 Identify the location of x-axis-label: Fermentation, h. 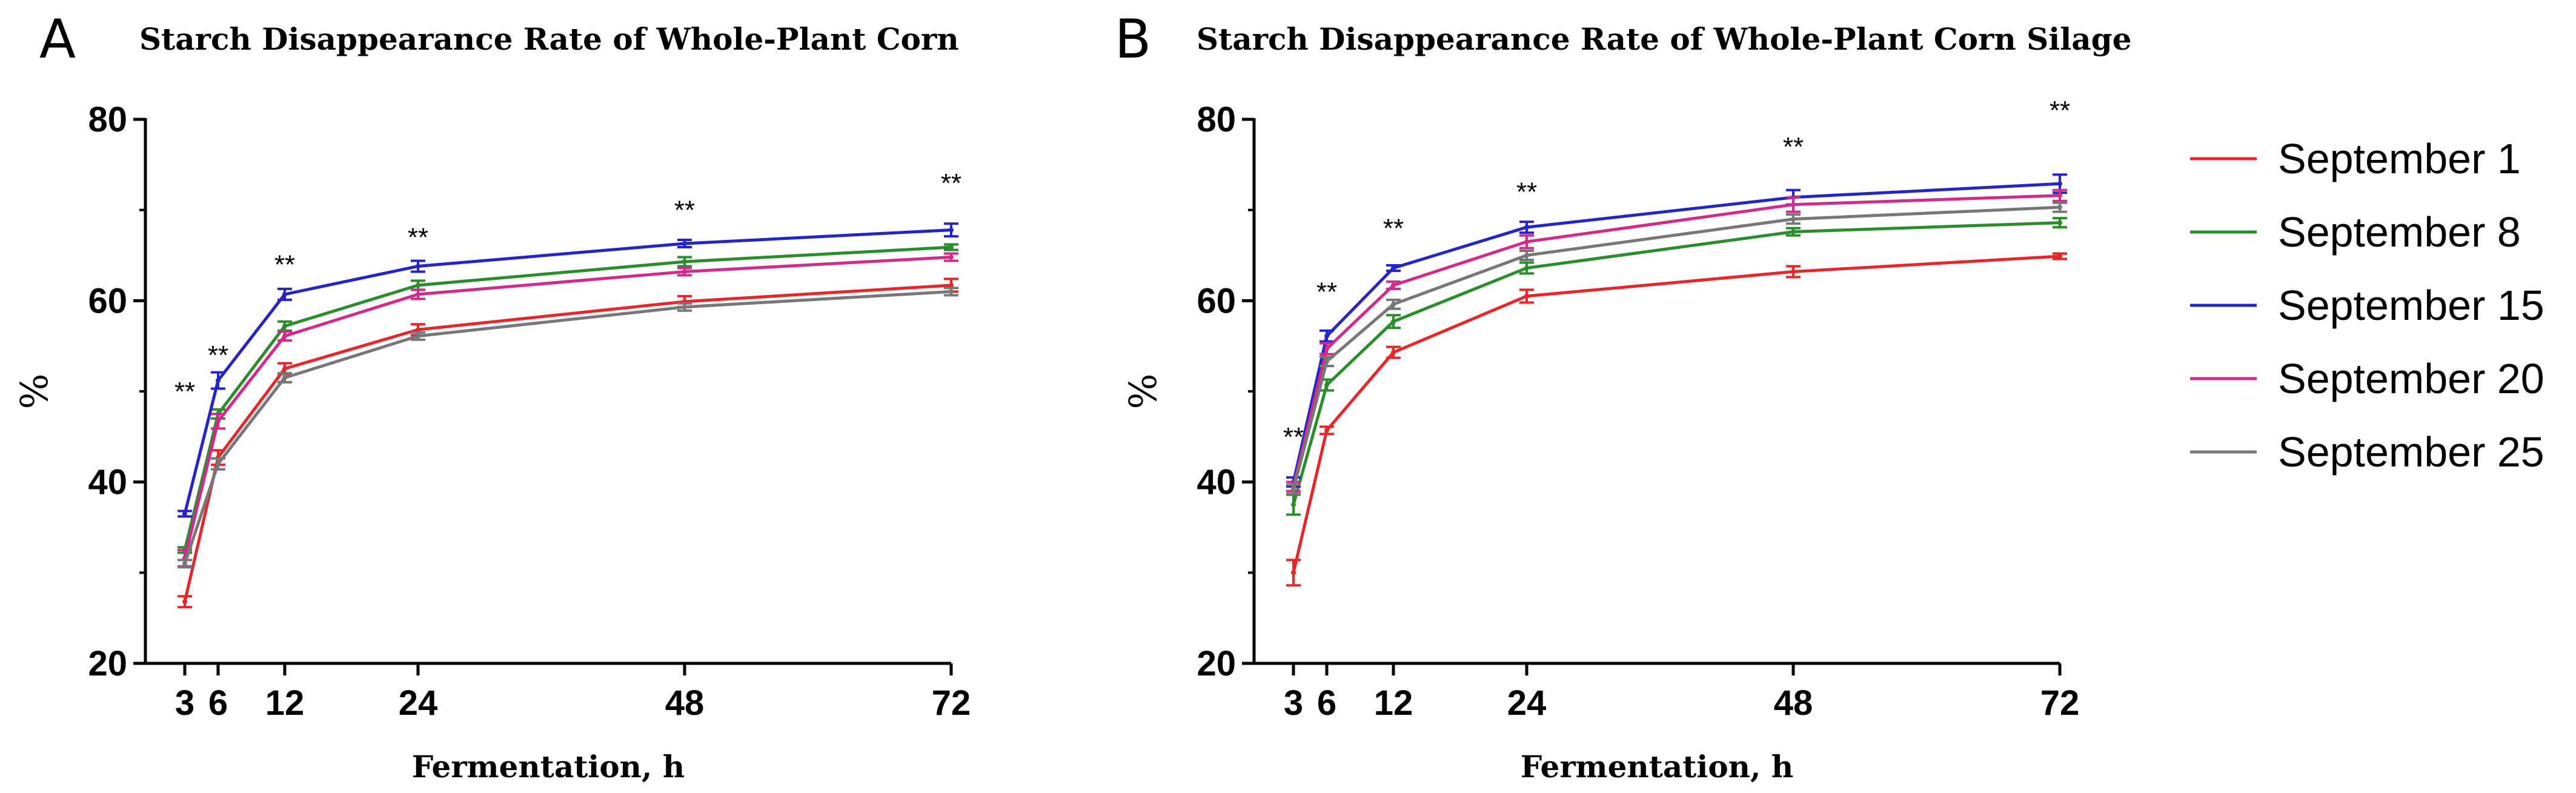
(548, 767).